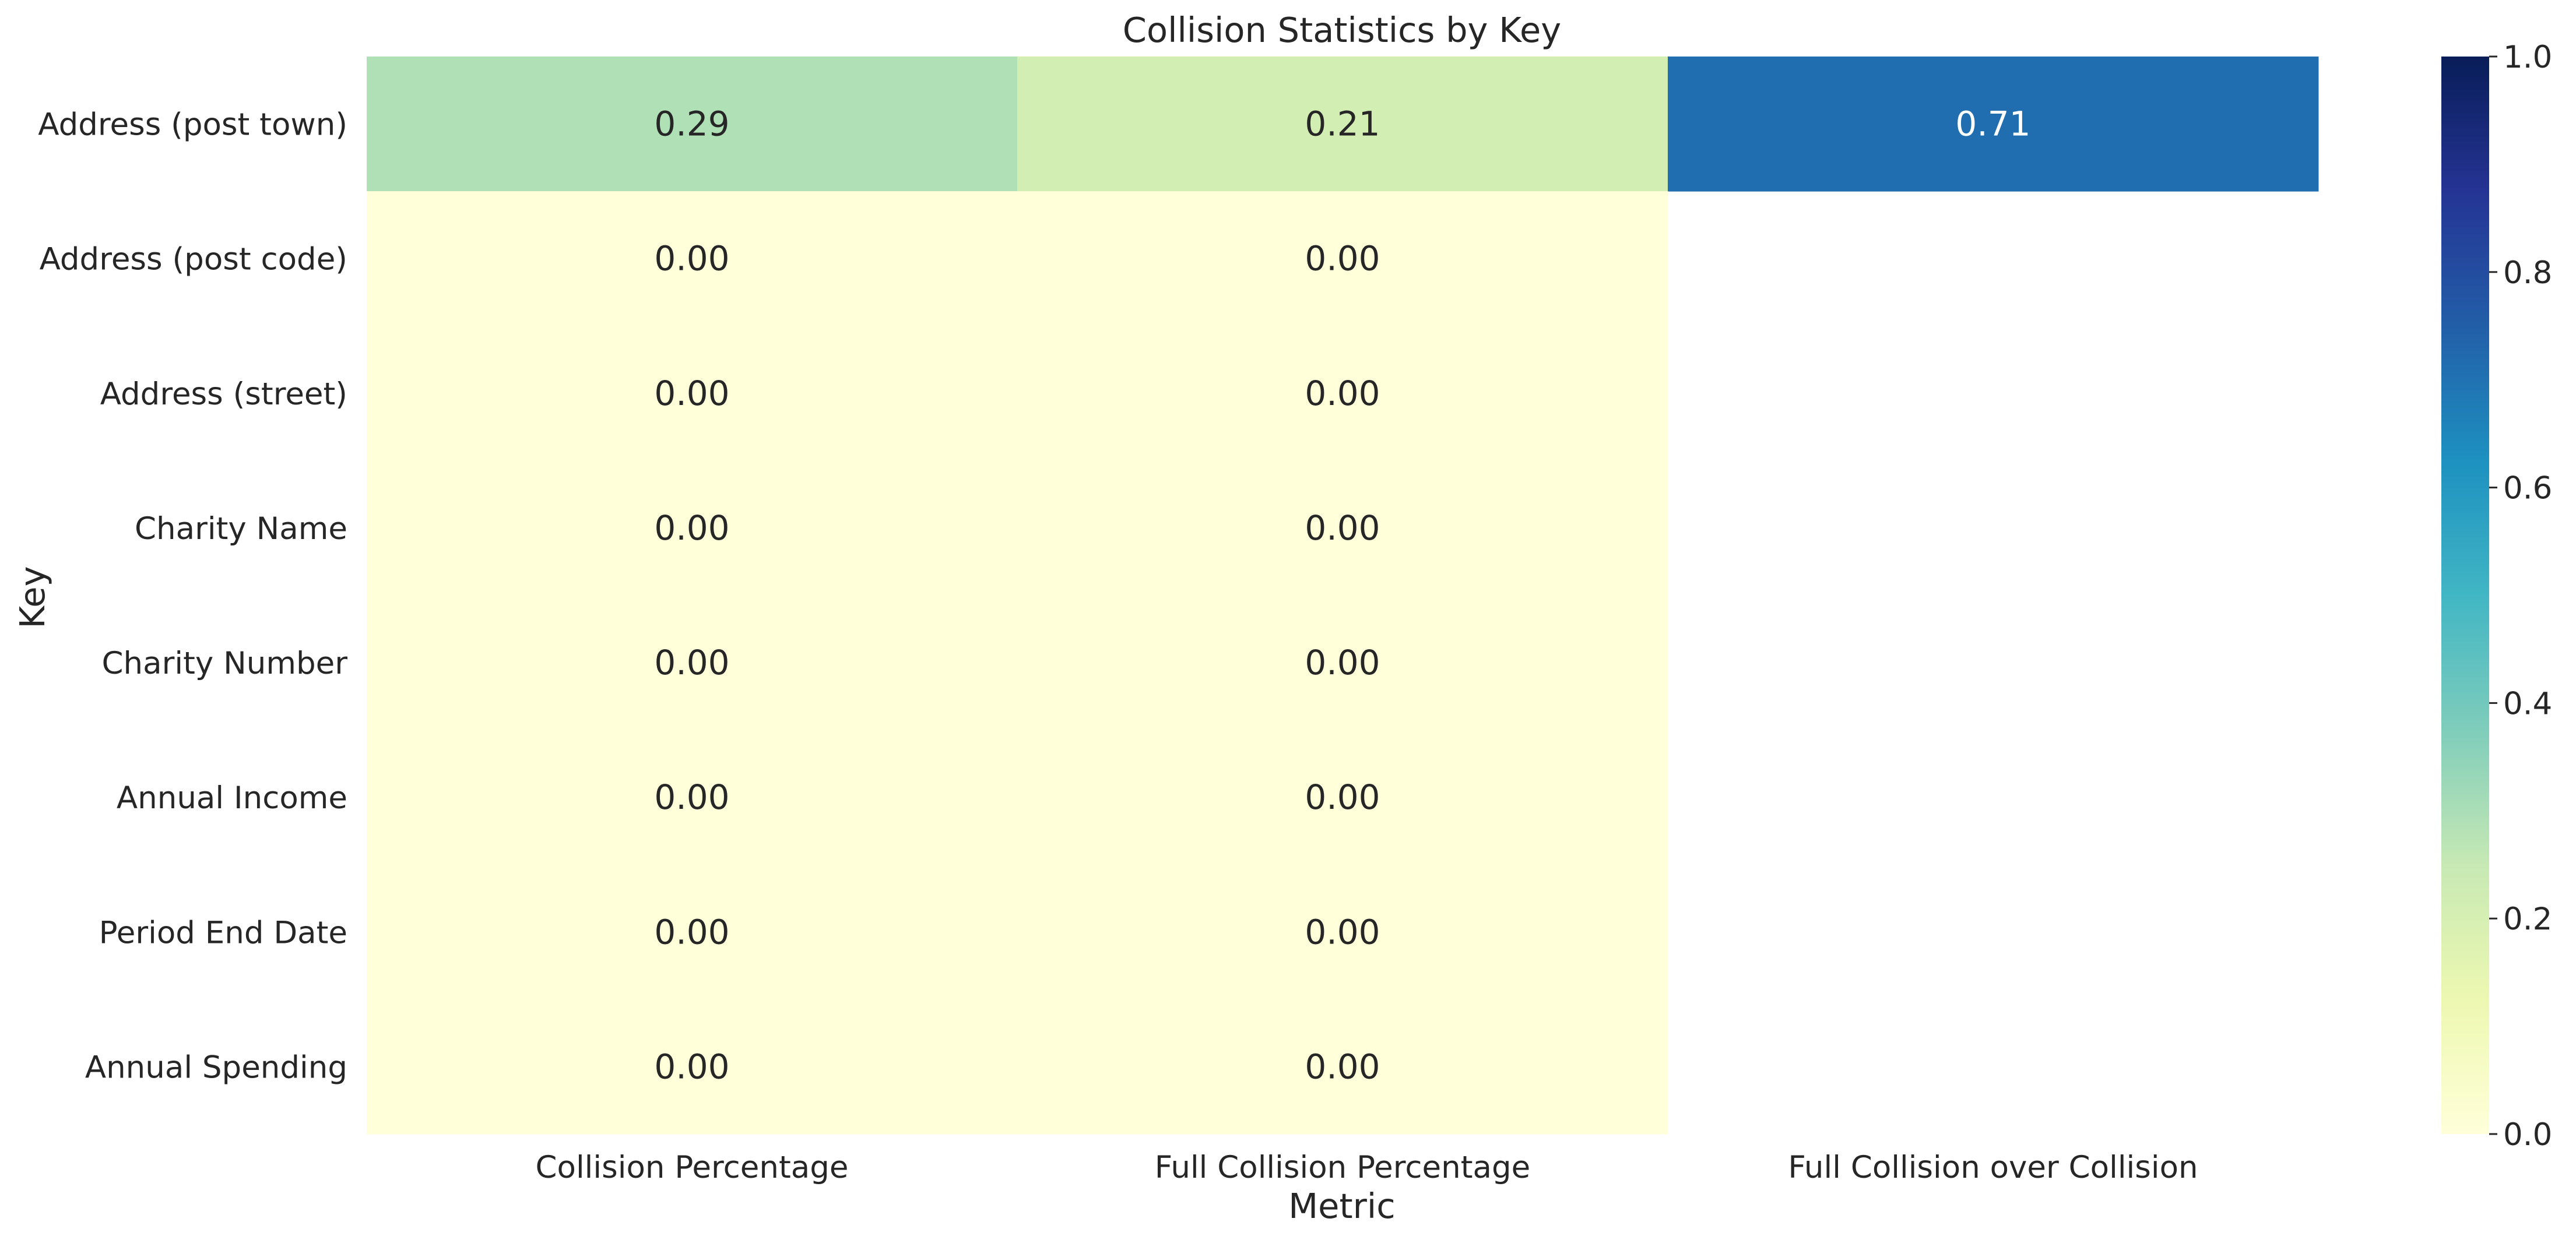 The width and height of the screenshot is (2576, 1243). What do you see at coordinates (32, 597) in the screenshot?
I see `y-axis-label: Key` at bounding box center [32, 597].